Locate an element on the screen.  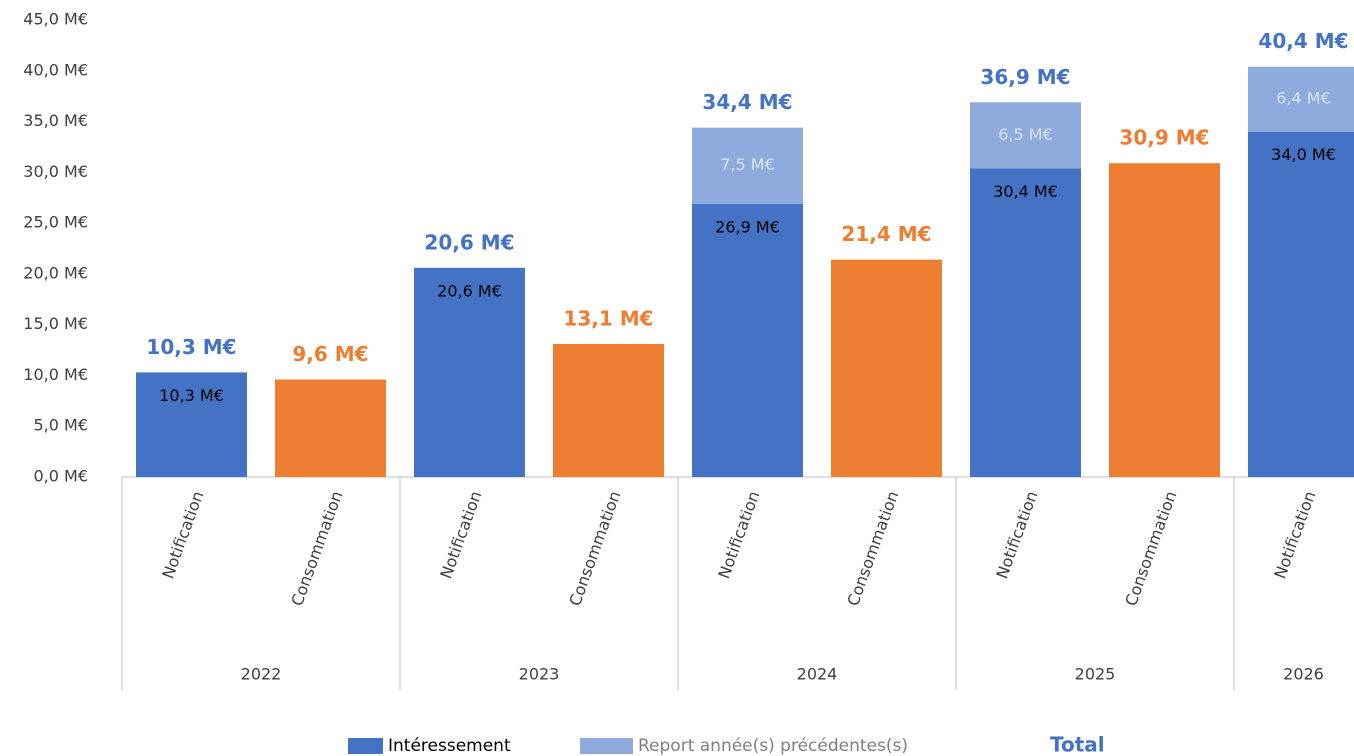
value-label: 20,6 M€ is located at coordinates (469, 290).